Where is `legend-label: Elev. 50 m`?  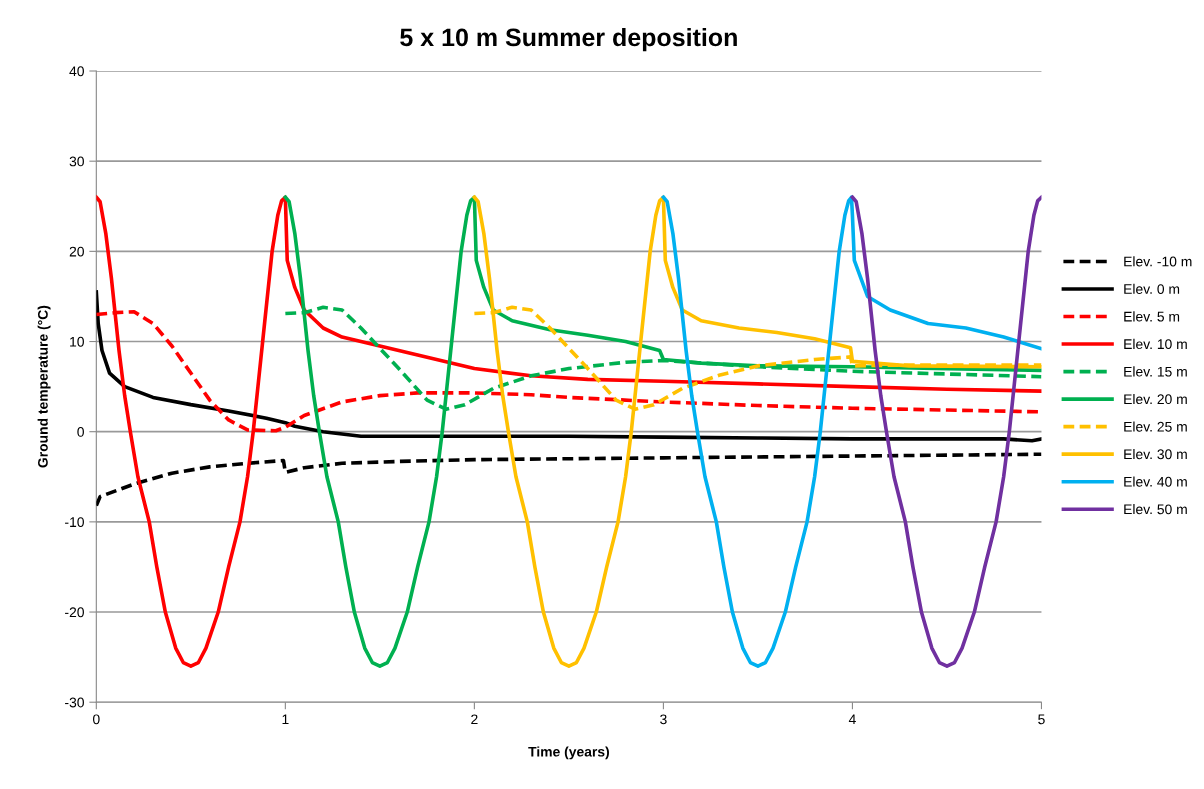
legend-label: Elev. 50 m is located at coordinates (1155, 509).